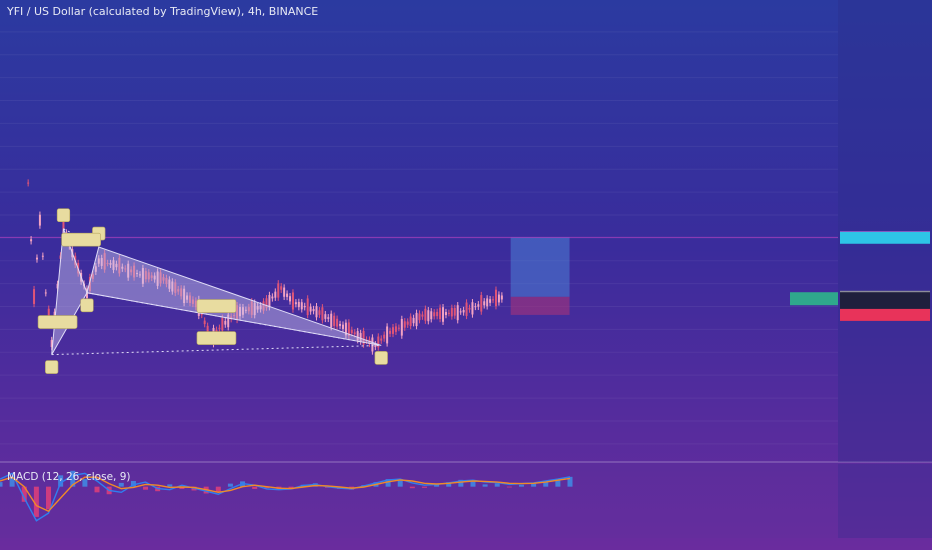 The height and width of the screenshot is (550, 932). I want to click on macd-axis-background, so click(885, 501).